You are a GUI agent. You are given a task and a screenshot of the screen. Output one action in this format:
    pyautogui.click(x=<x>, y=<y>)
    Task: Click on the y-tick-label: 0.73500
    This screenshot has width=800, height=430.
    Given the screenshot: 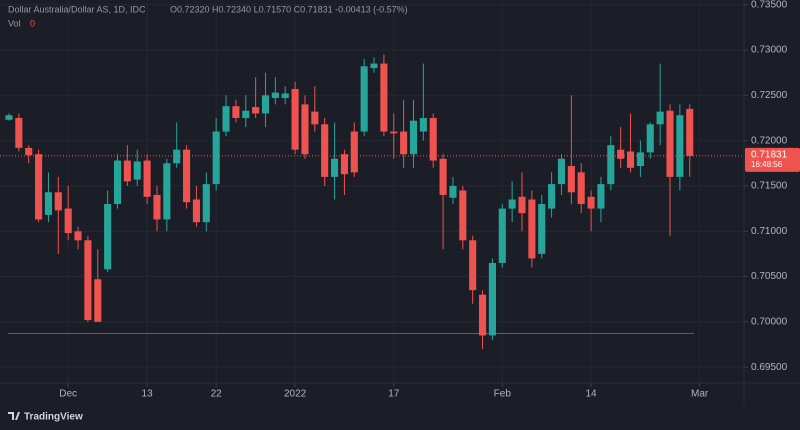 What is the action you would take?
    pyautogui.click(x=769, y=5)
    